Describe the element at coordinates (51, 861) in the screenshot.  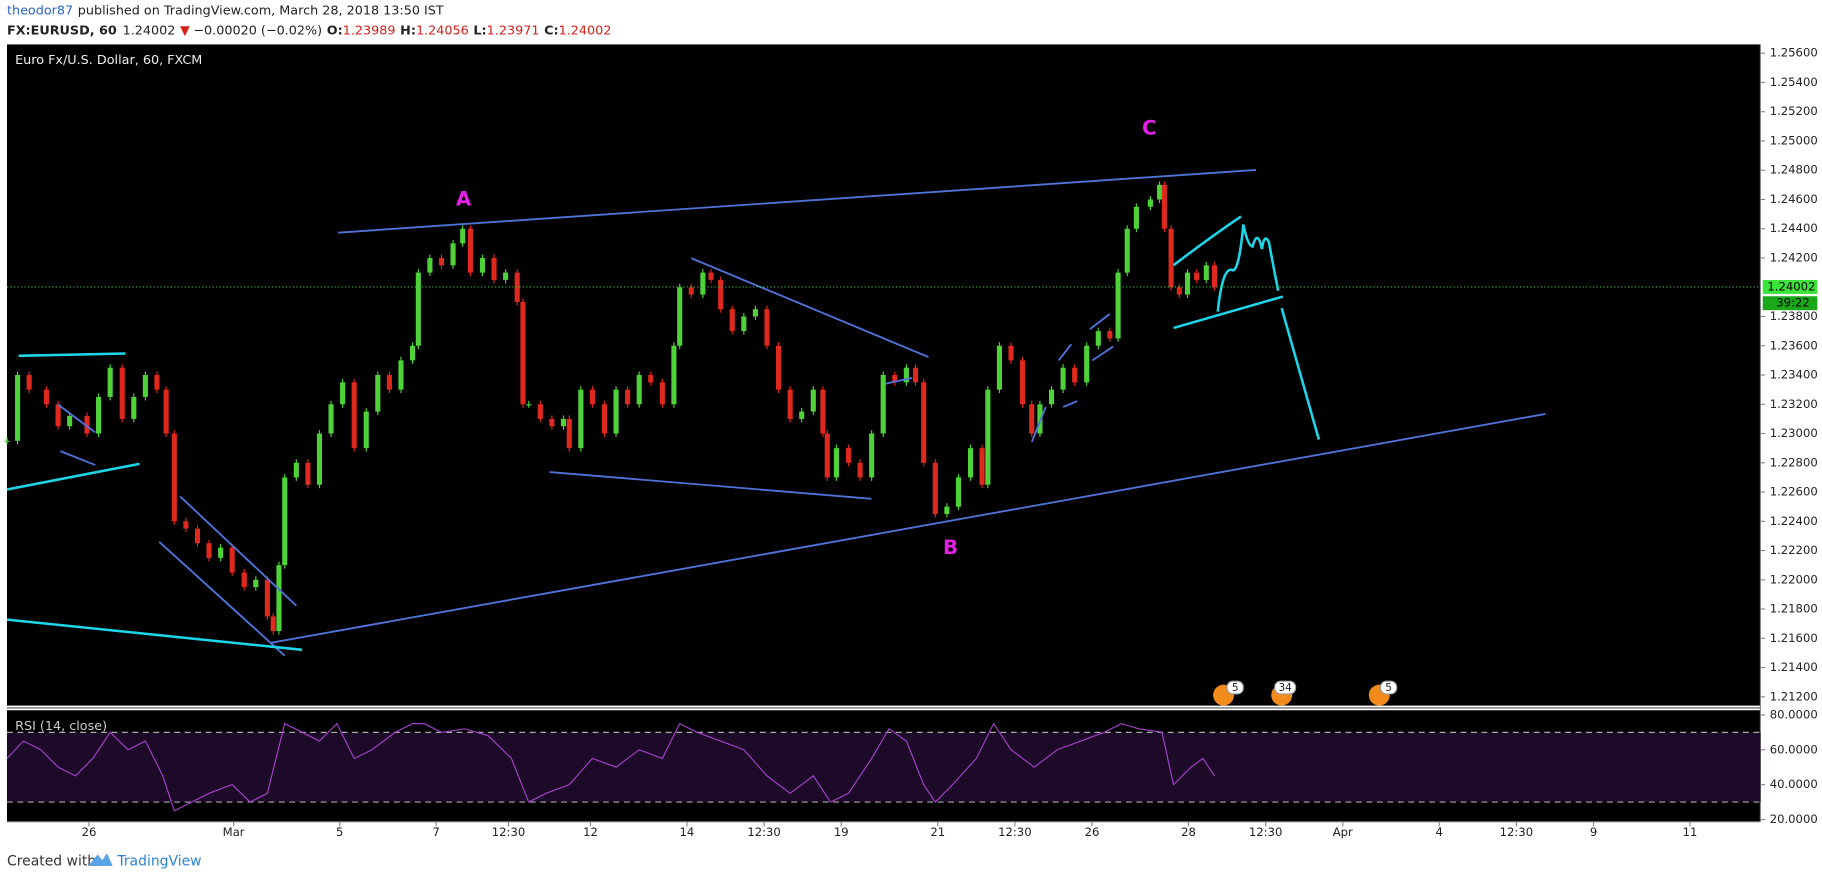
I see `footer-text: Created with` at that location.